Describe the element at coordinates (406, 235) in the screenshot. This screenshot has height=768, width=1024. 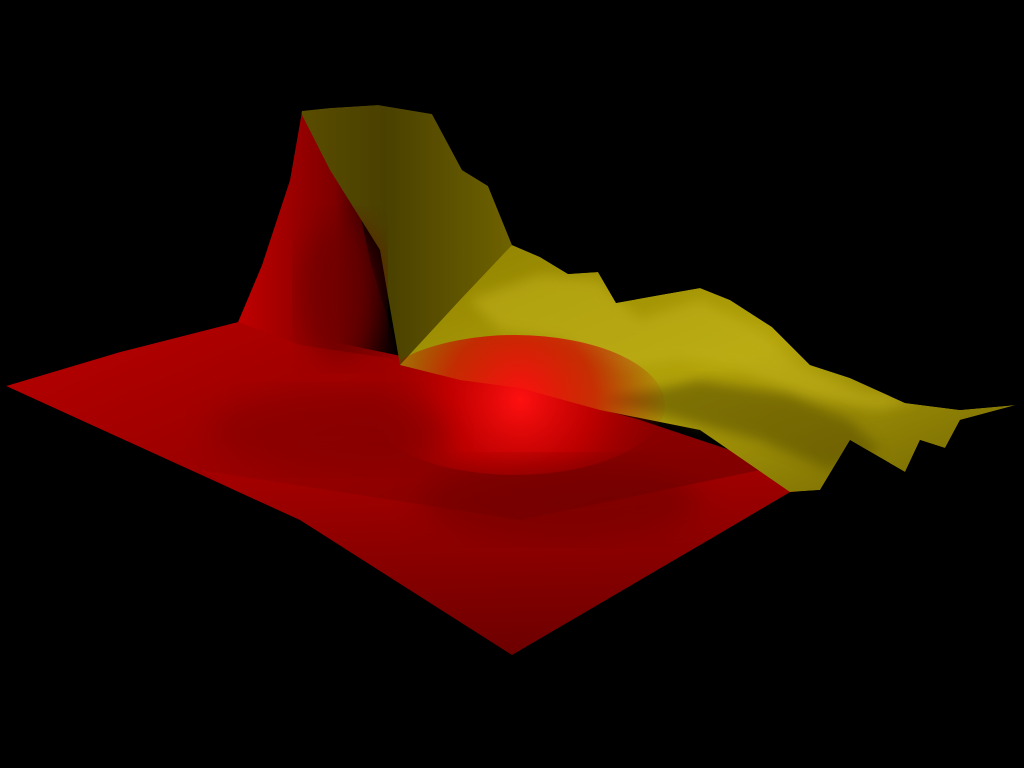
I see `terrain-peak` at that location.